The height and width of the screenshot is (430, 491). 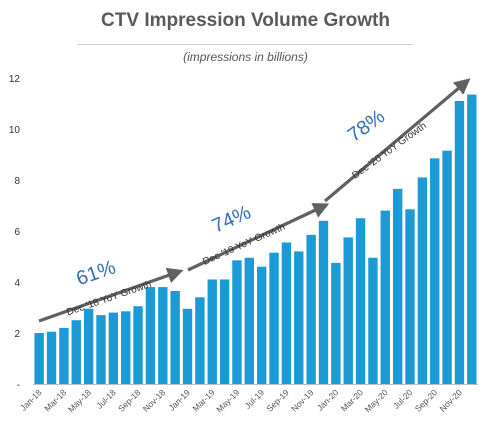 What do you see at coordinates (79, 400) in the screenshot?
I see `x-tick-label: May-18` at bounding box center [79, 400].